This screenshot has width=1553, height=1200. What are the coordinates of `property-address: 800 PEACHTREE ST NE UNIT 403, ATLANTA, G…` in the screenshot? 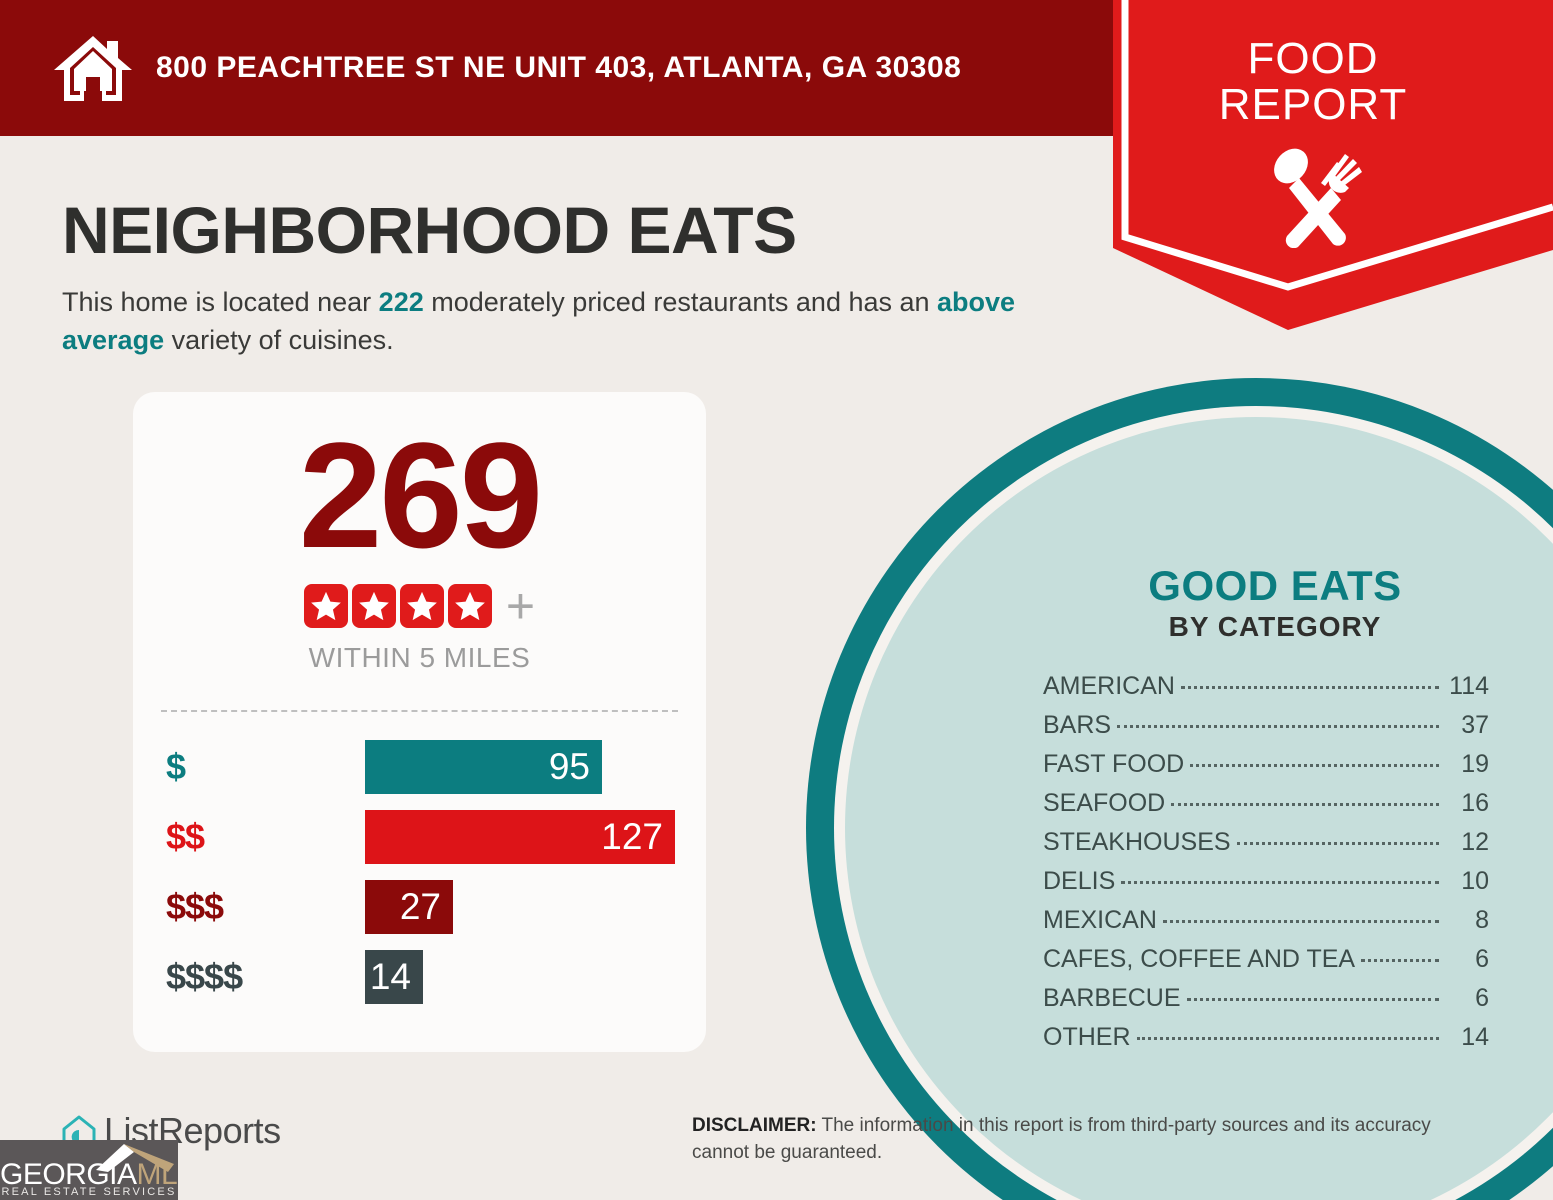 It's located at (559, 67).